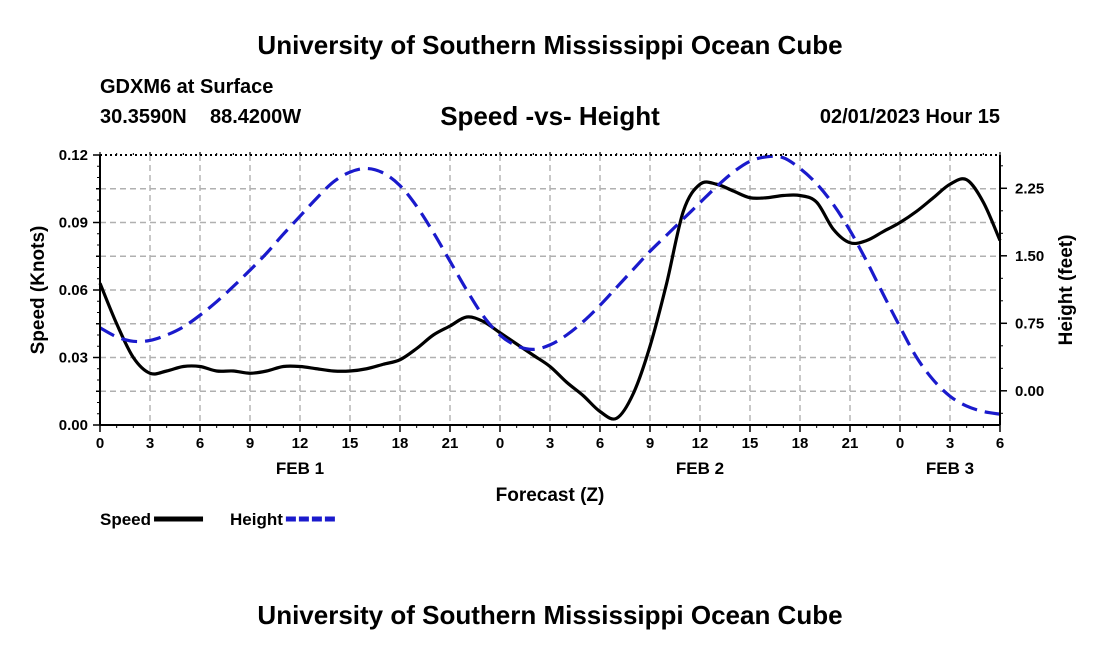 The width and height of the screenshot is (1100, 650). Describe the element at coordinates (256, 117) in the screenshot. I see `station-longitude: 88.4200W` at that location.